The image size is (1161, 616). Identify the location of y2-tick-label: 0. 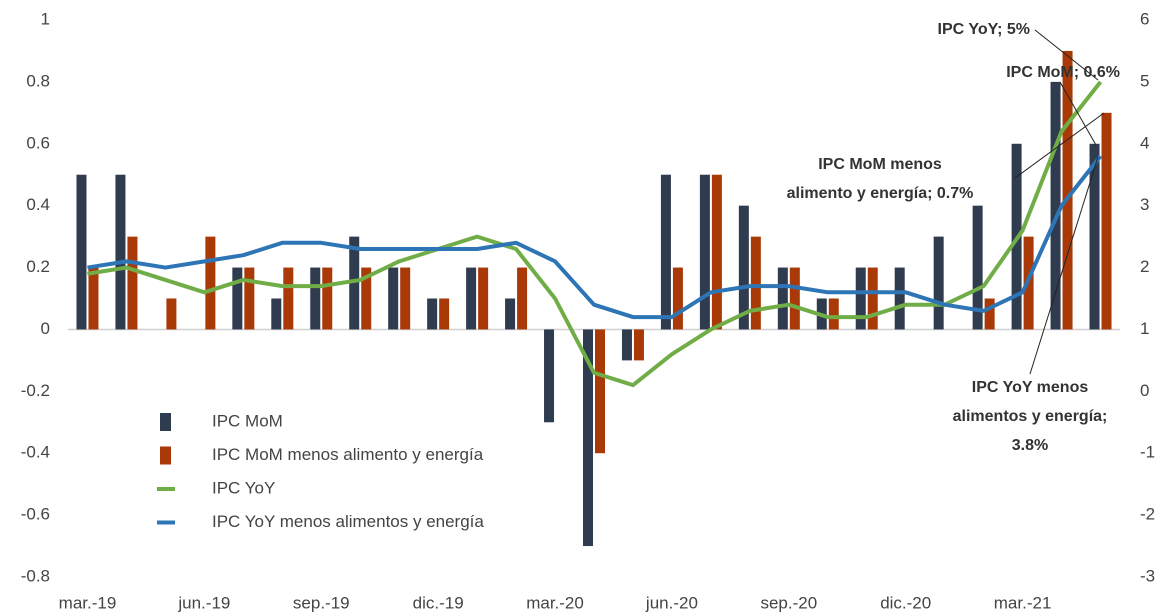
(1144, 390).